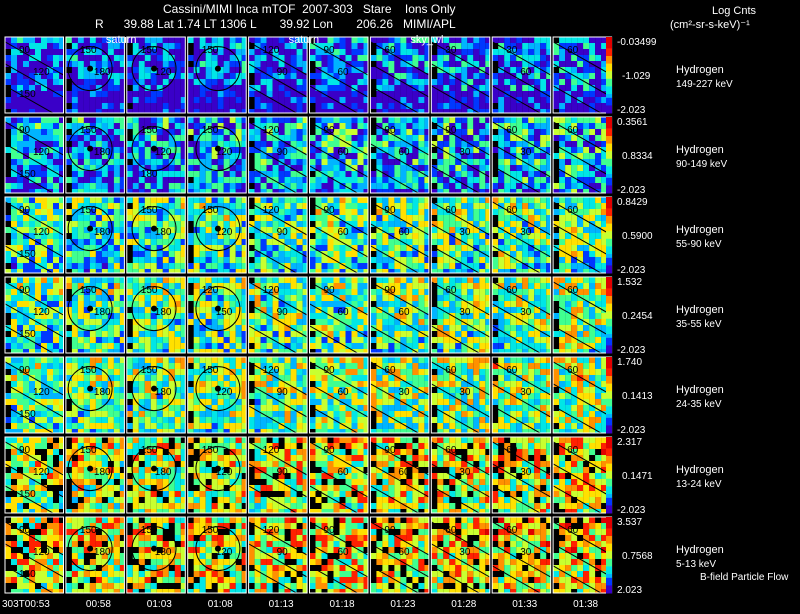 The image size is (800, 614). Describe the element at coordinates (41, 312) in the screenshot. I see `contour-label: 120` at that location.